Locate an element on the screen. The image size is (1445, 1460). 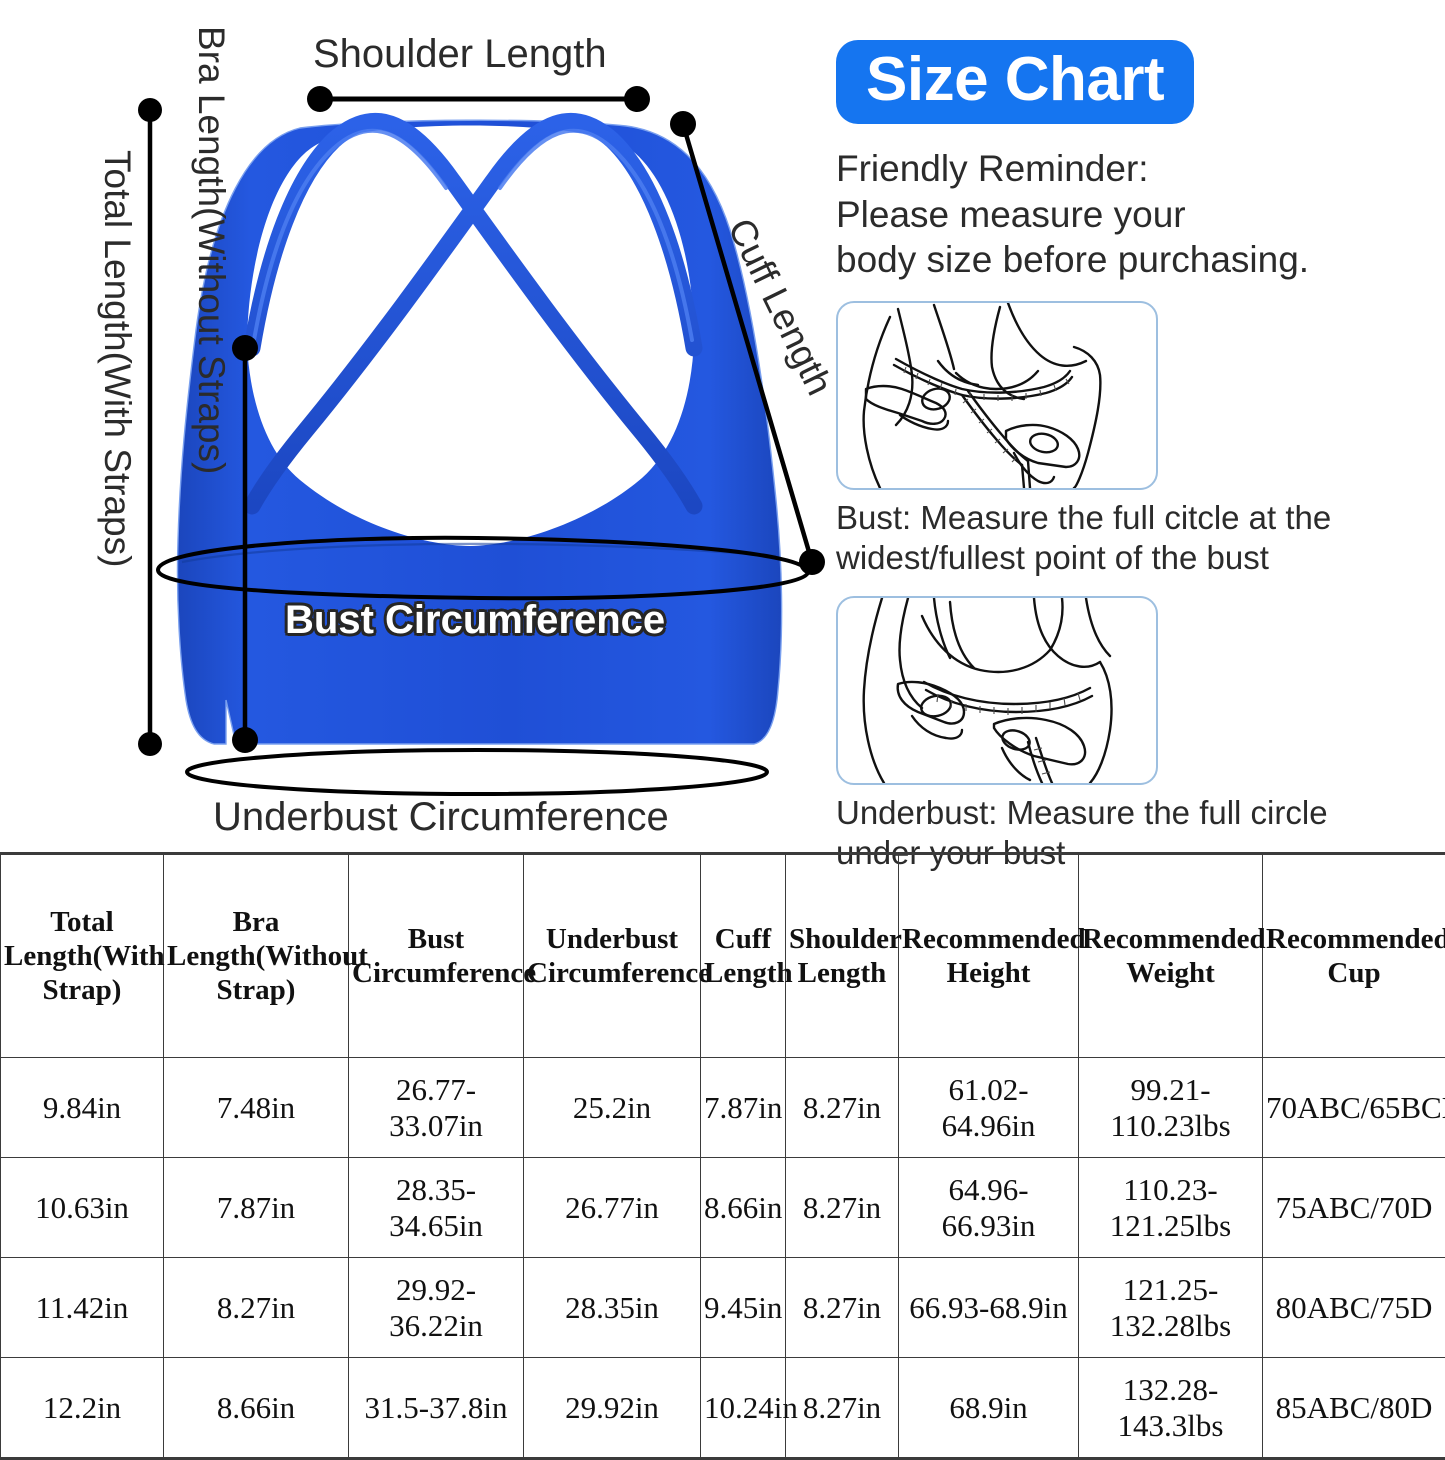
table-header-cell: Underbust Circumference is located at coordinates (612, 956).